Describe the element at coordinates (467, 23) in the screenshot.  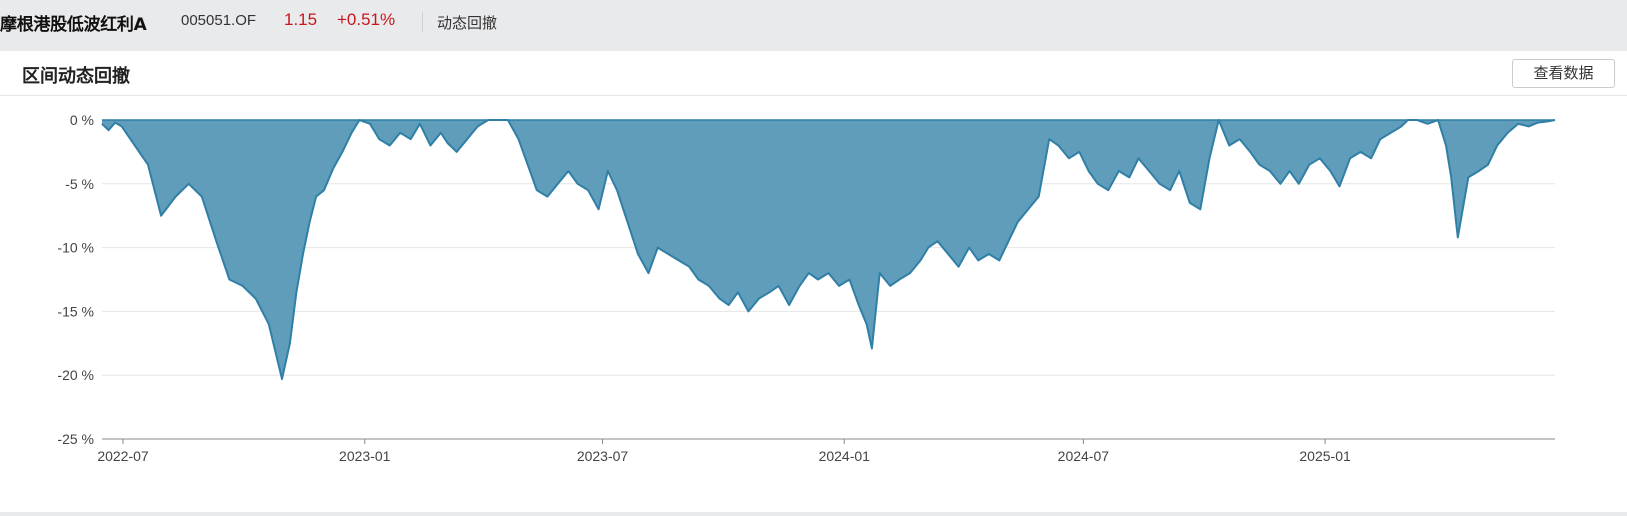
I see `nav-drawdown-label: 动态回撤` at that location.